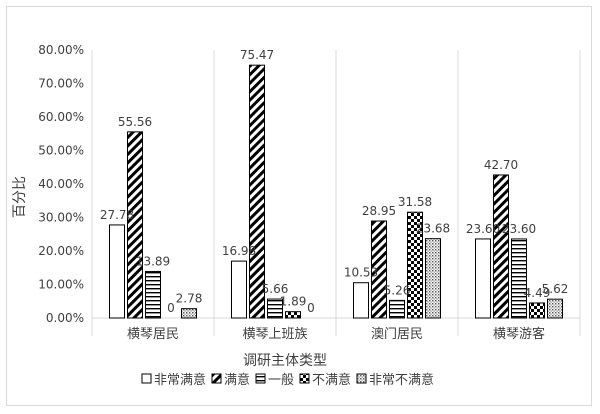 Image resolution: width=600 pixels, height=414 pixels. What do you see at coordinates (117, 215) in the screenshot?
I see `data-label: 27.78` at bounding box center [117, 215].